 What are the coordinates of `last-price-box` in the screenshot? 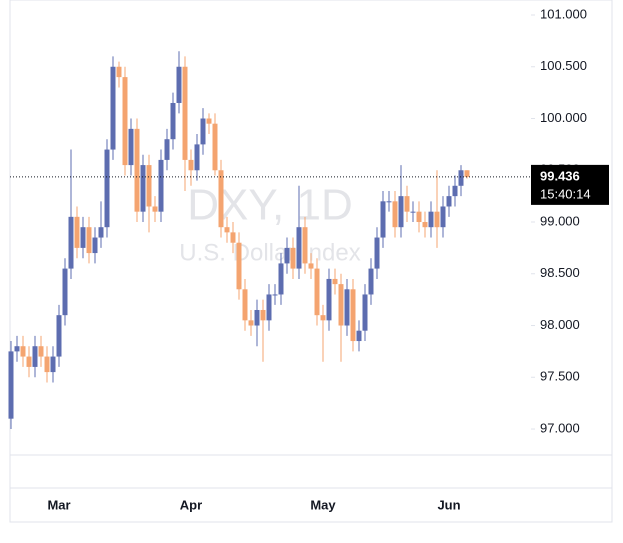 It's located at (570, 184).